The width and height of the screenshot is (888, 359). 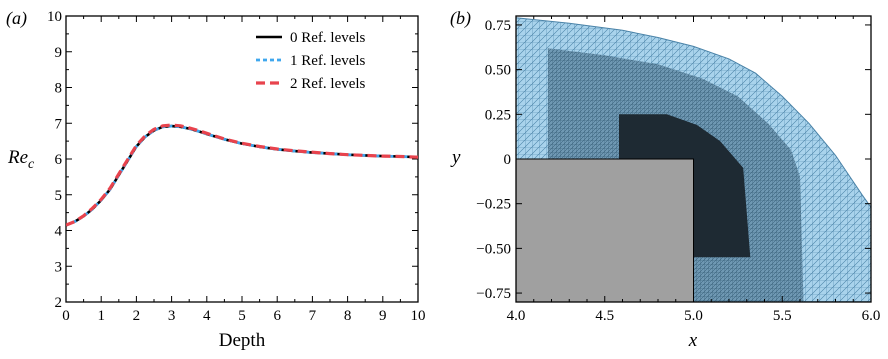 I want to click on panel-a-series, so click(x=242, y=175).